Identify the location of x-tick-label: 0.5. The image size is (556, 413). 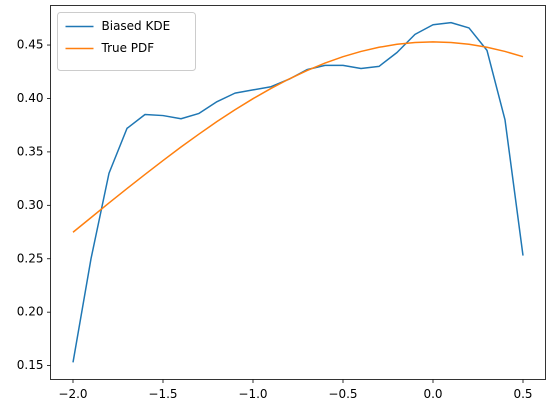
(522, 394).